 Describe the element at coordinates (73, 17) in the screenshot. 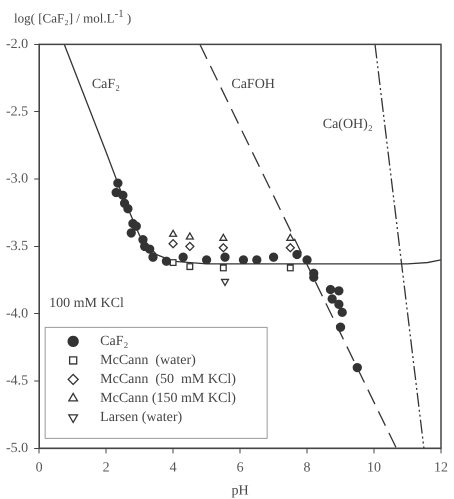

I see `y-axis-title: log( [CaF₂] / mol.L$^{-1}$ )` at that location.